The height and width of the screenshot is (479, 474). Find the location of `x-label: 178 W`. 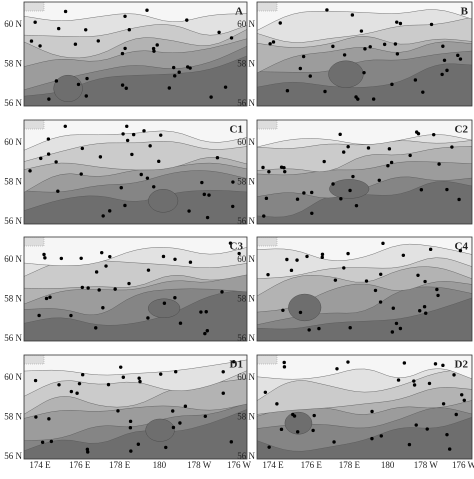

x-label: 178 W is located at coordinates (426, 465).